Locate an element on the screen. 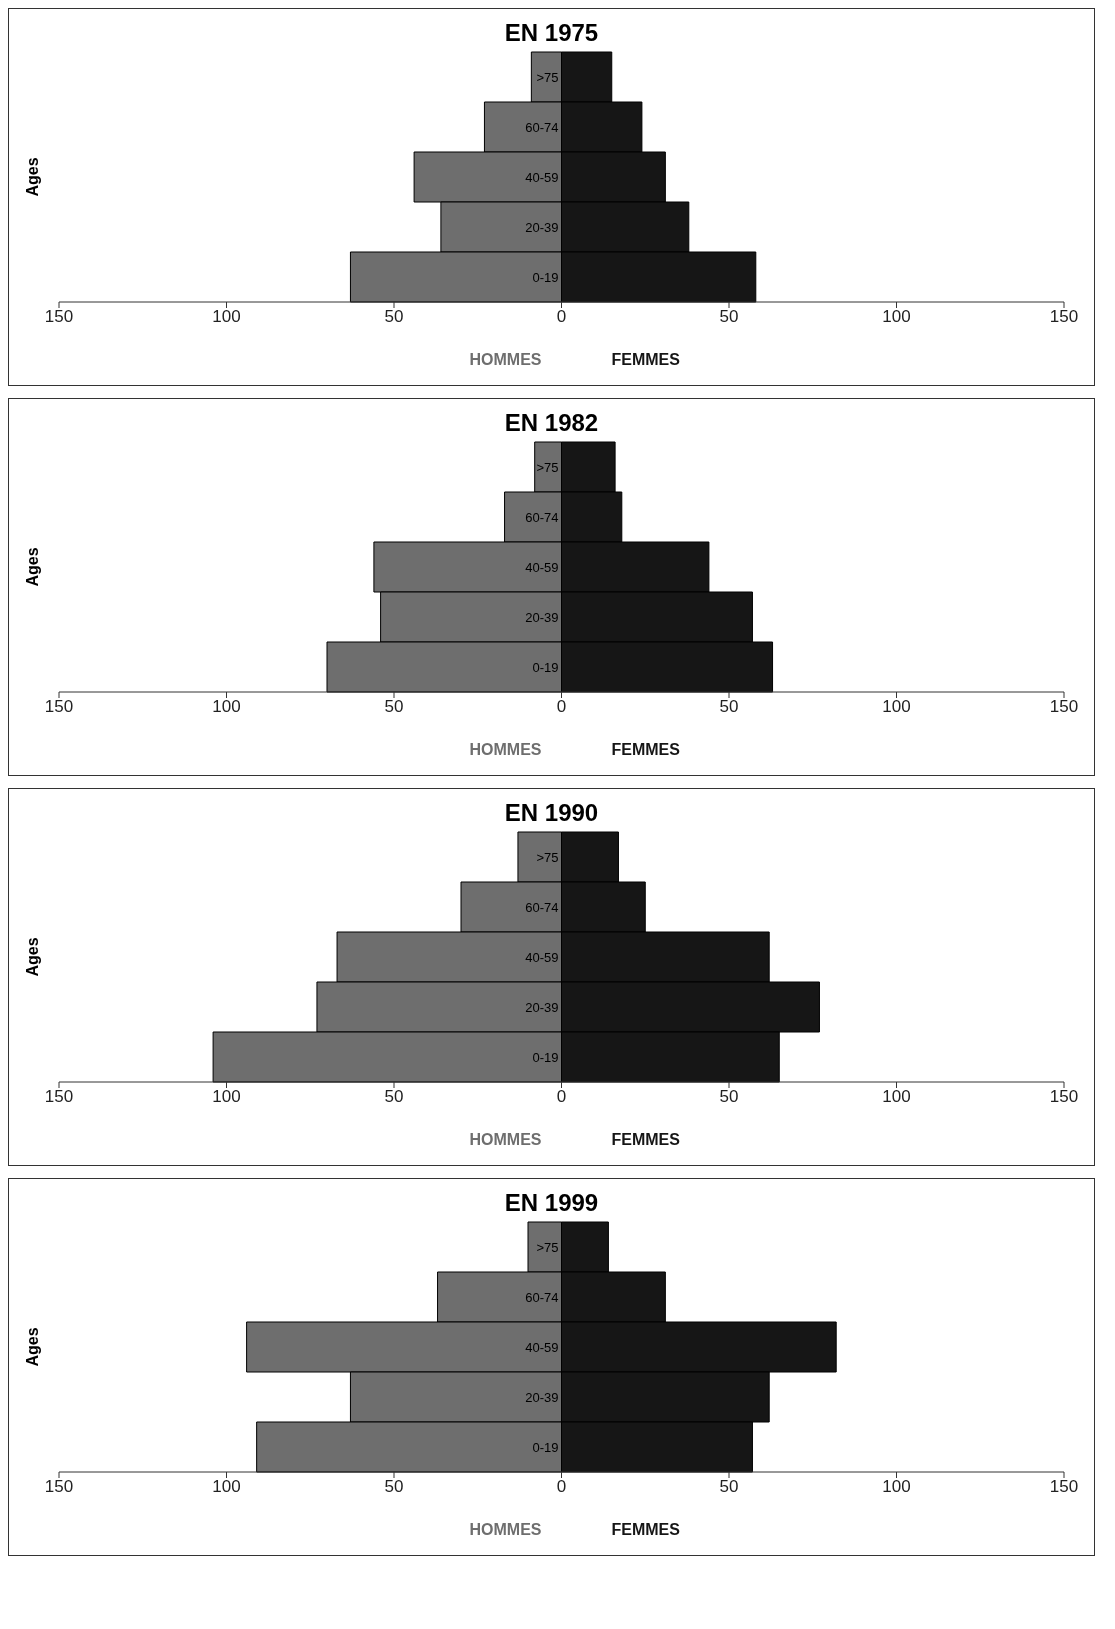 Image resolution: width=1115 pixels, height=1629 pixels. chart-title: EN 1982 is located at coordinates (551, 422).